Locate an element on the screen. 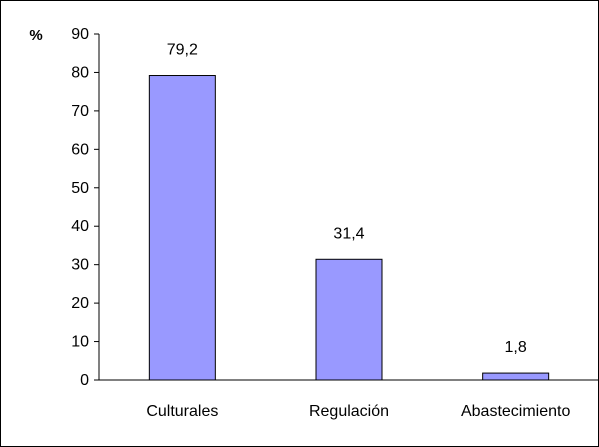 This screenshot has width=599, height=447. y-tick-label: 40 is located at coordinates (80, 226).